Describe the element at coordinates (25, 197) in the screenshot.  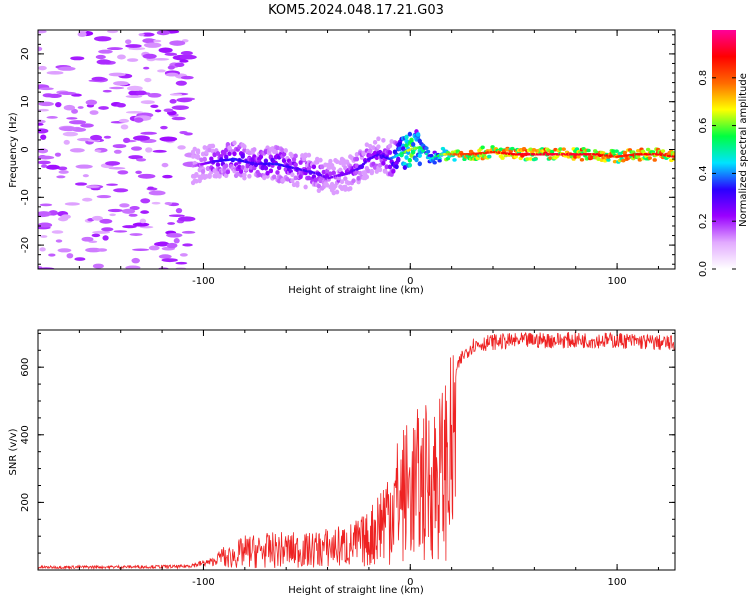
I see `spectrogram-ytick-label: -10` at that location.